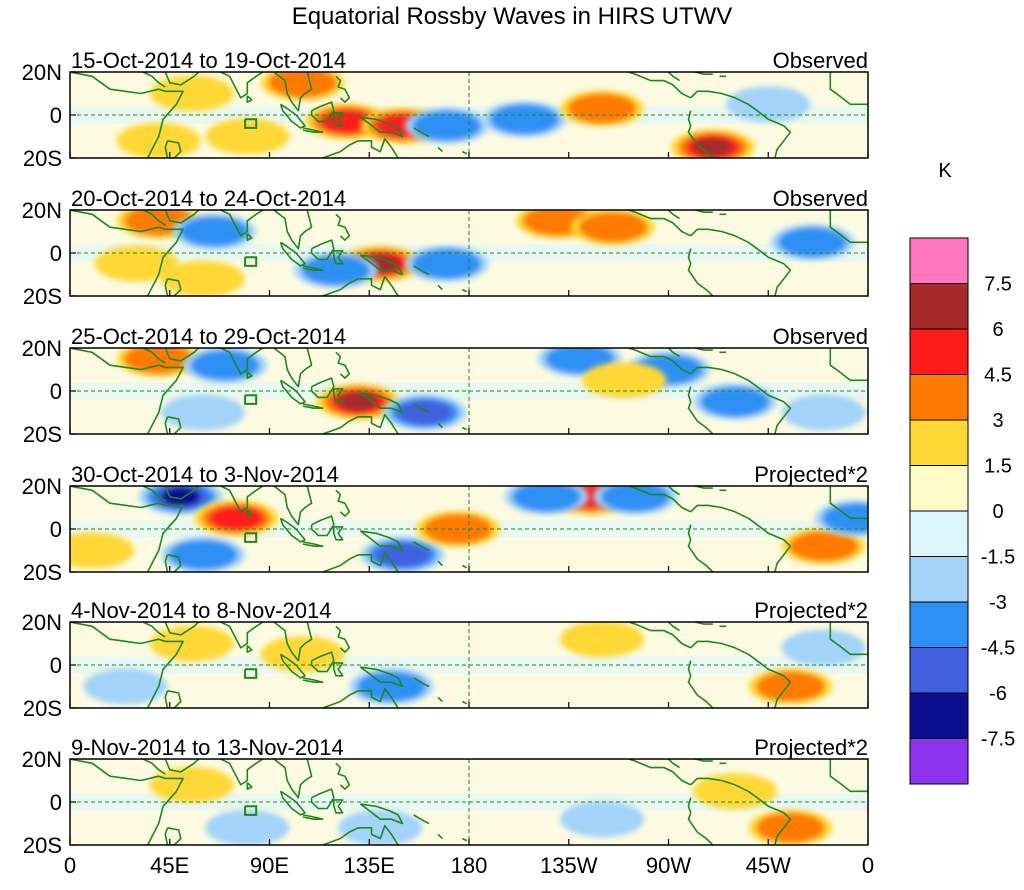  I want to click on coastlines, so click(469, 391).